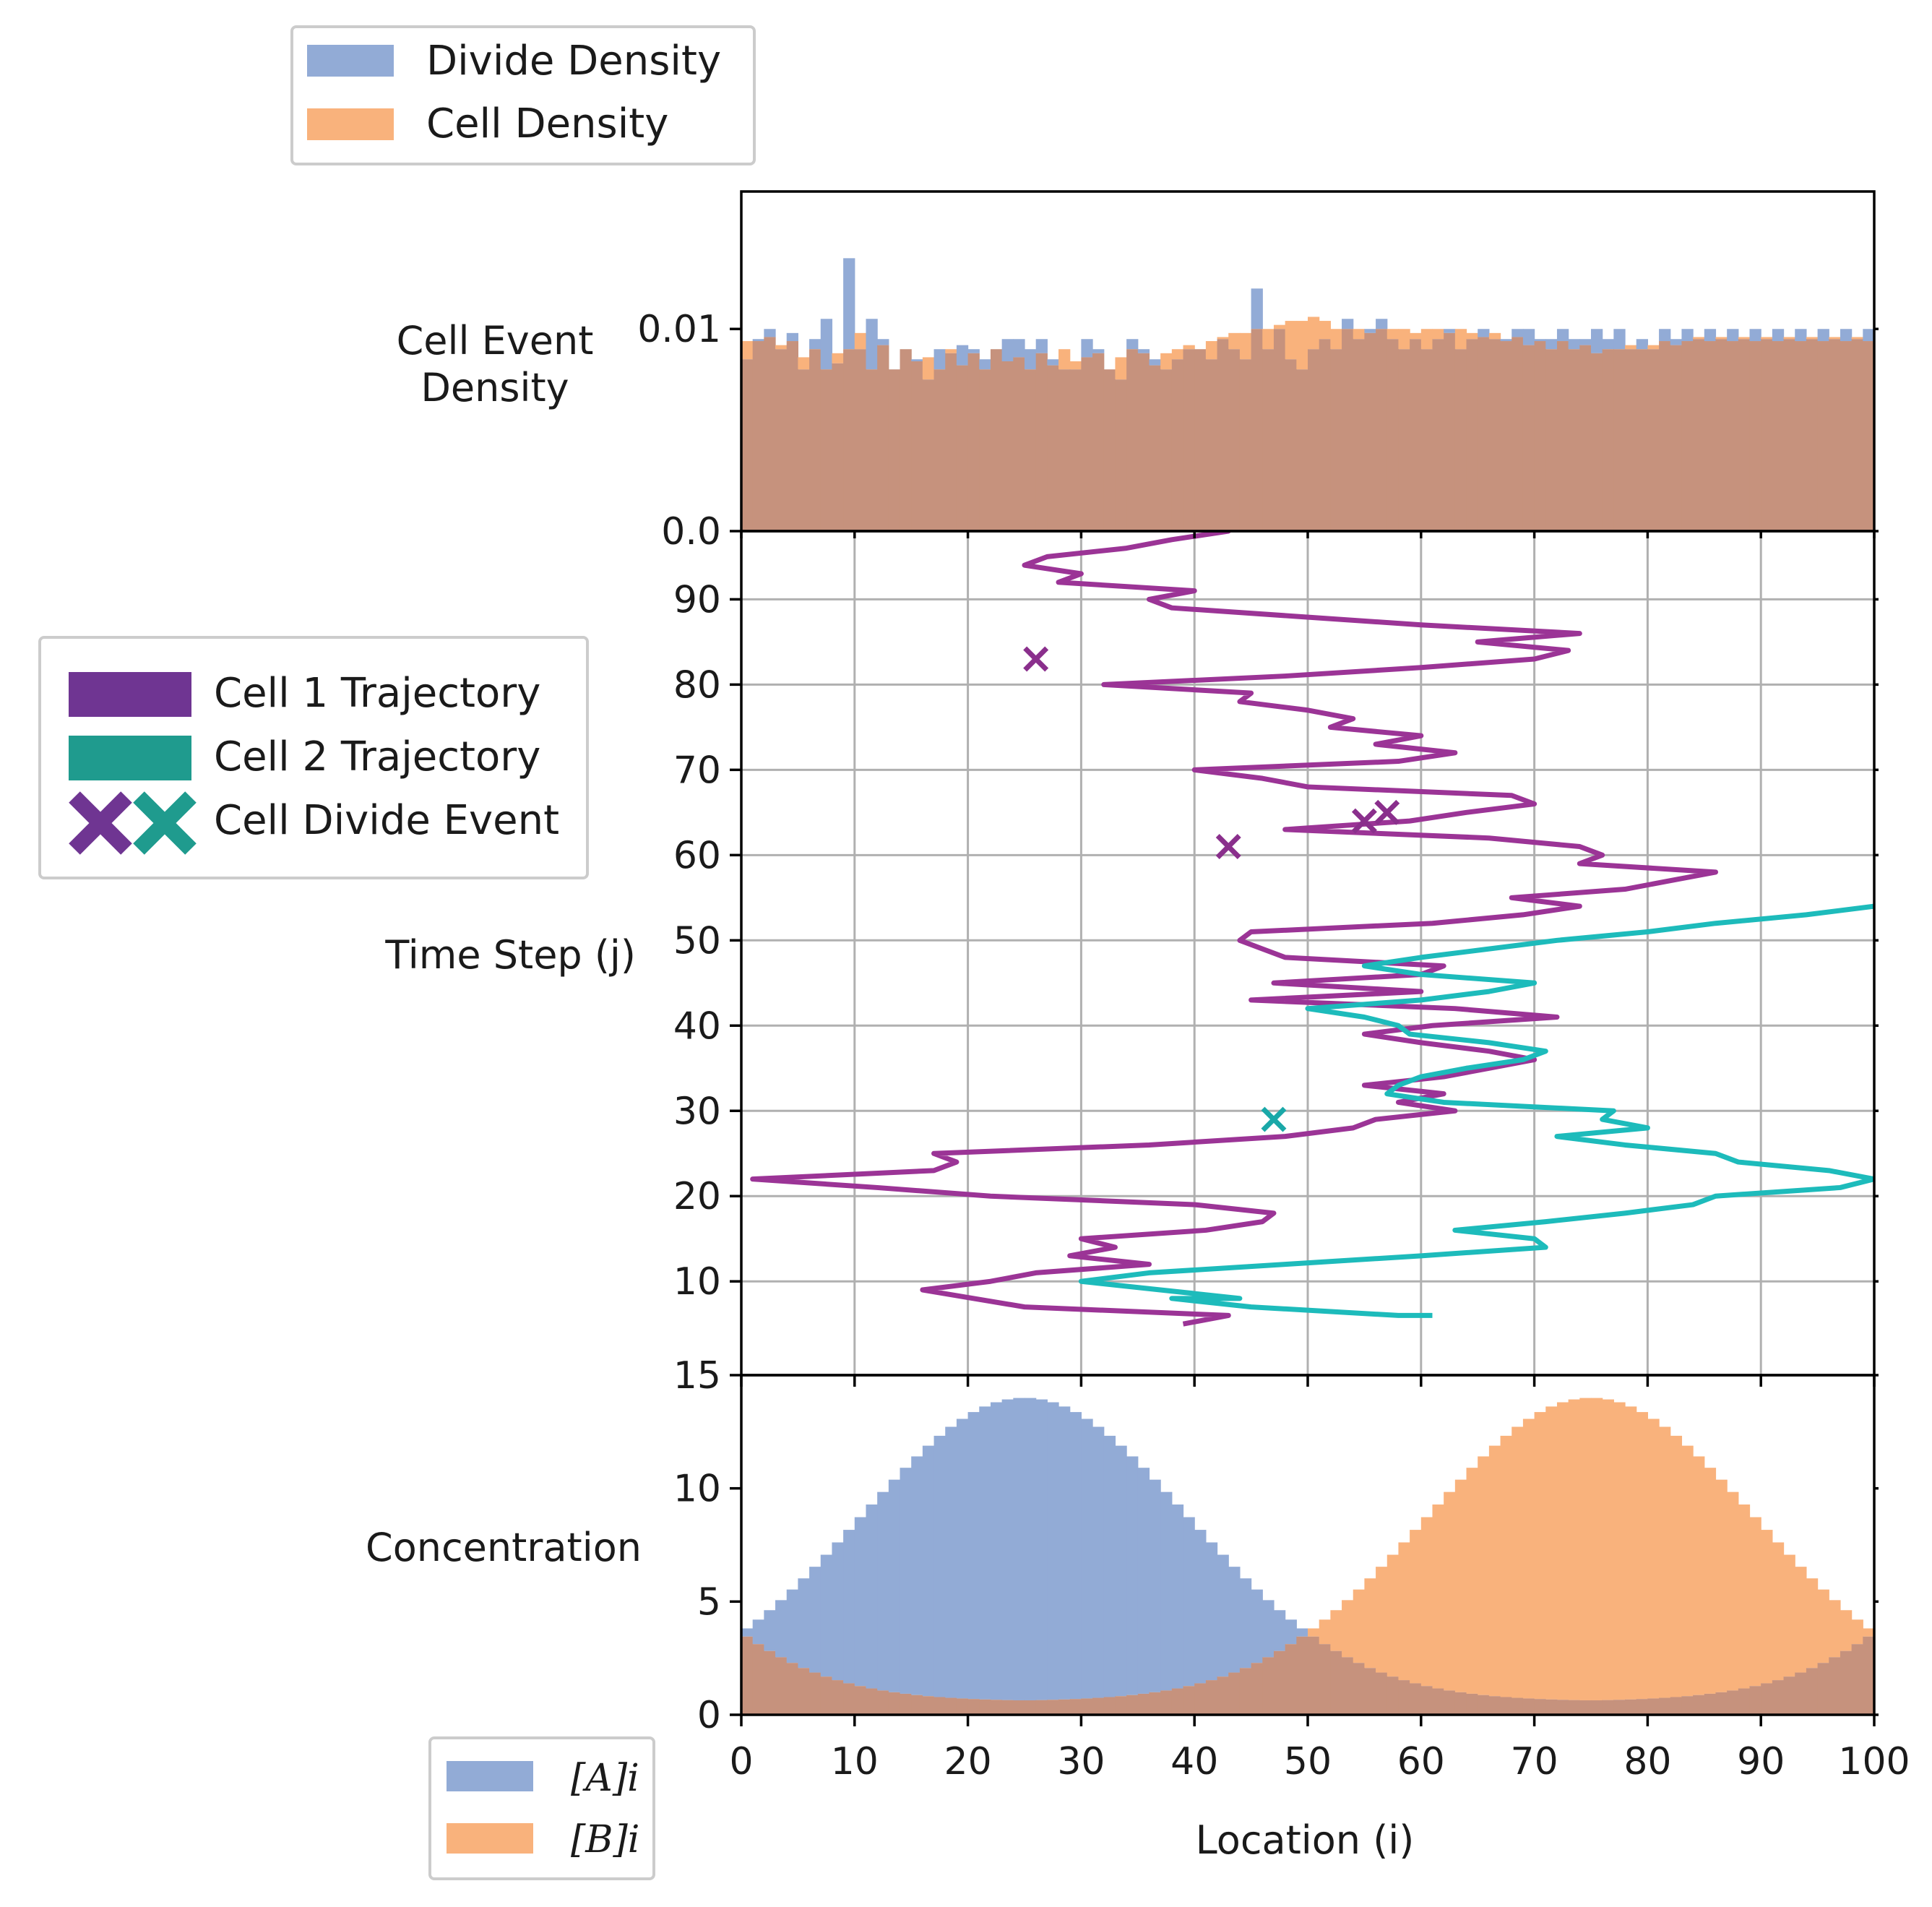 Image resolution: width=1932 pixels, height=1907 pixels. What do you see at coordinates (709, 1715) in the screenshot?
I see `bottom-y-tick-label: 0` at bounding box center [709, 1715].